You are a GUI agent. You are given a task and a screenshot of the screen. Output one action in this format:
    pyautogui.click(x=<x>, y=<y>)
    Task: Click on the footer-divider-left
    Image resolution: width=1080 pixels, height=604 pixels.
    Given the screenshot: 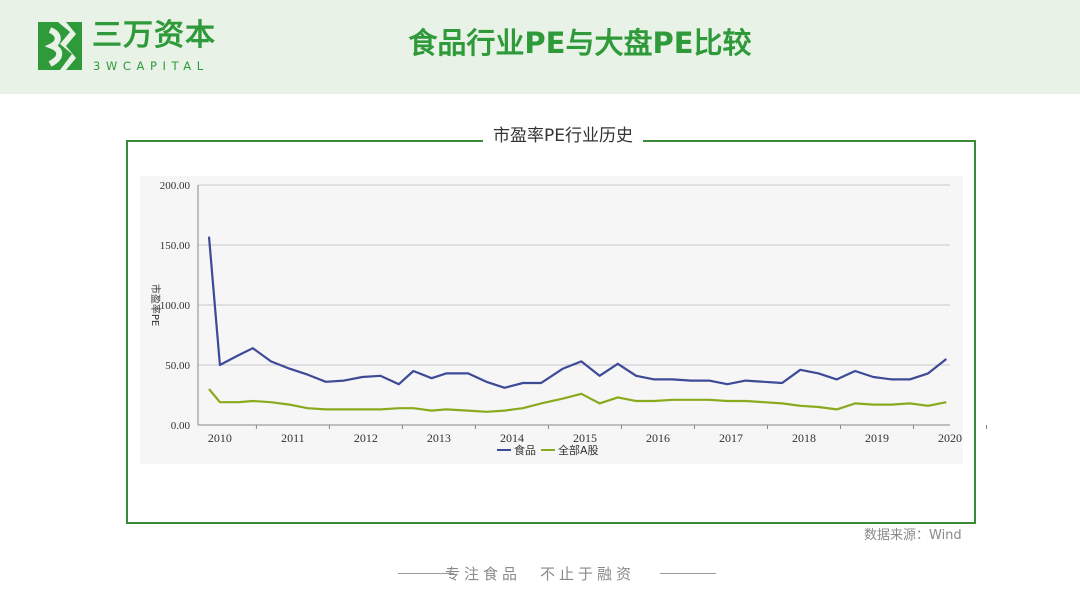 What is the action you would take?
    pyautogui.click(x=426, y=573)
    